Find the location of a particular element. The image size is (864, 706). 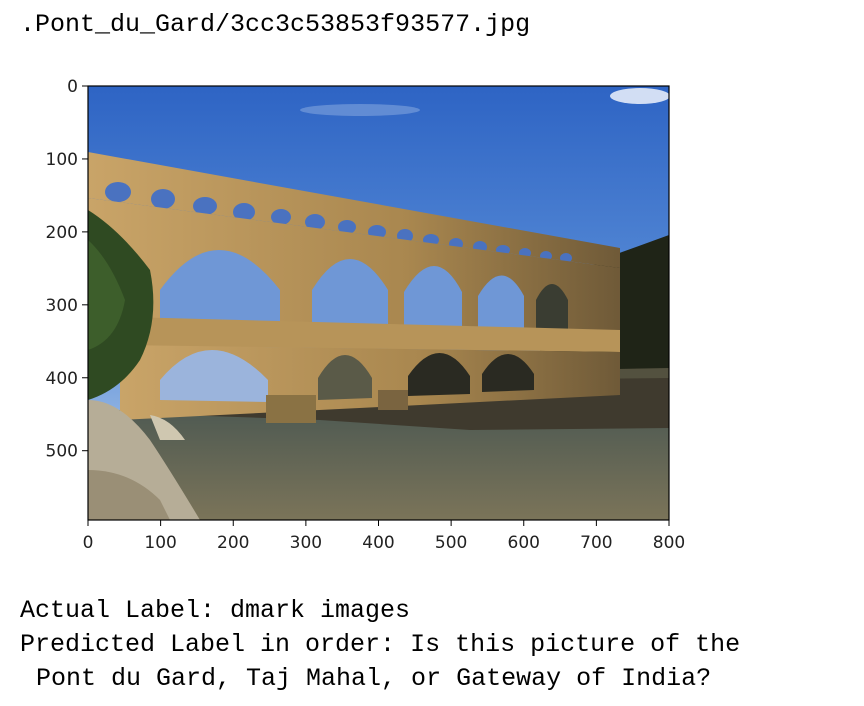

y-tick-label: 100 is located at coordinates (62, 160).